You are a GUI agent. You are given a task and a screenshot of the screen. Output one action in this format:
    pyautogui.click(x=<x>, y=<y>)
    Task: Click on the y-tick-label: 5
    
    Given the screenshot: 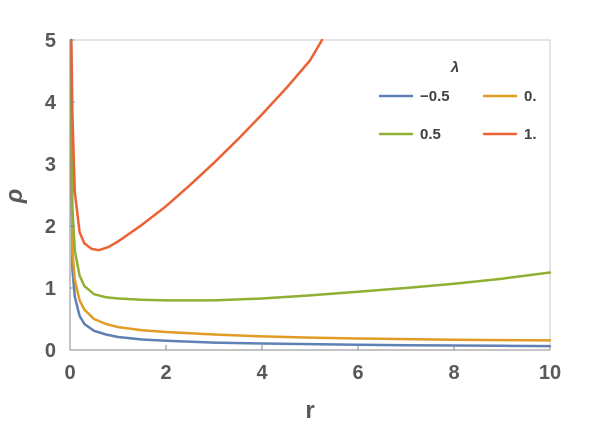 What is the action you would take?
    pyautogui.click(x=50, y=41)
    